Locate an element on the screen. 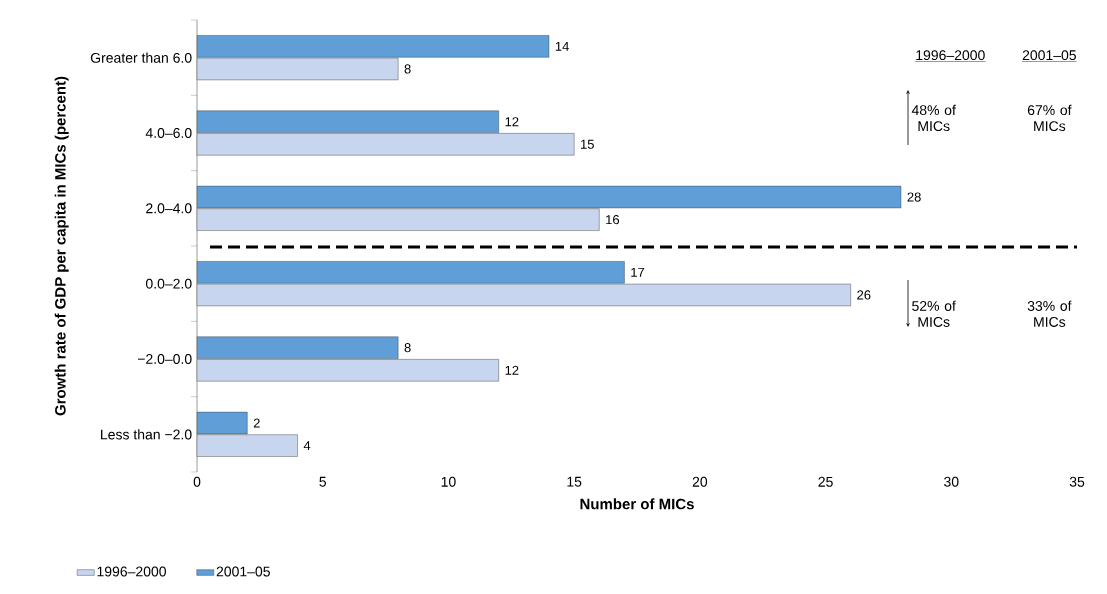  x-tick-label: 10 is located at coordinates (448, 481).